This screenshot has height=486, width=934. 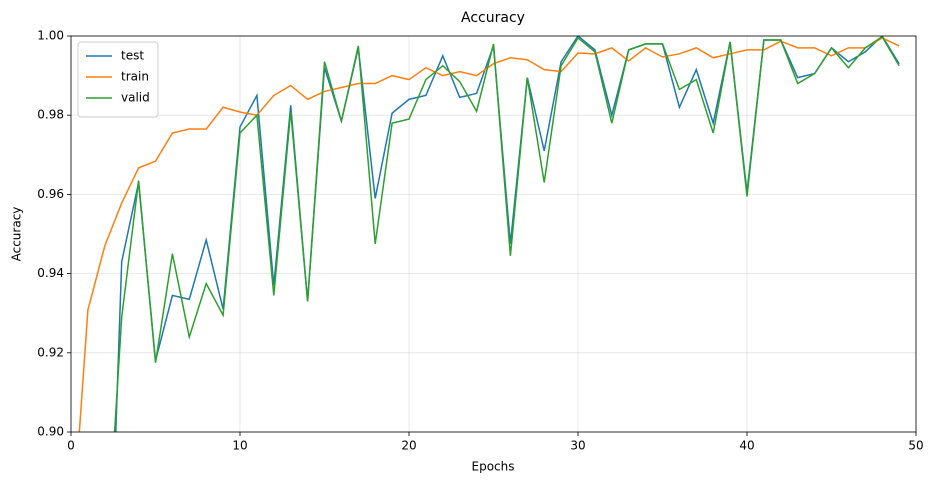 What do you see at coordinates (50, 352) in the screenshot?
I see `y-tick-label: 0.92` at bounding box center [50, 352].